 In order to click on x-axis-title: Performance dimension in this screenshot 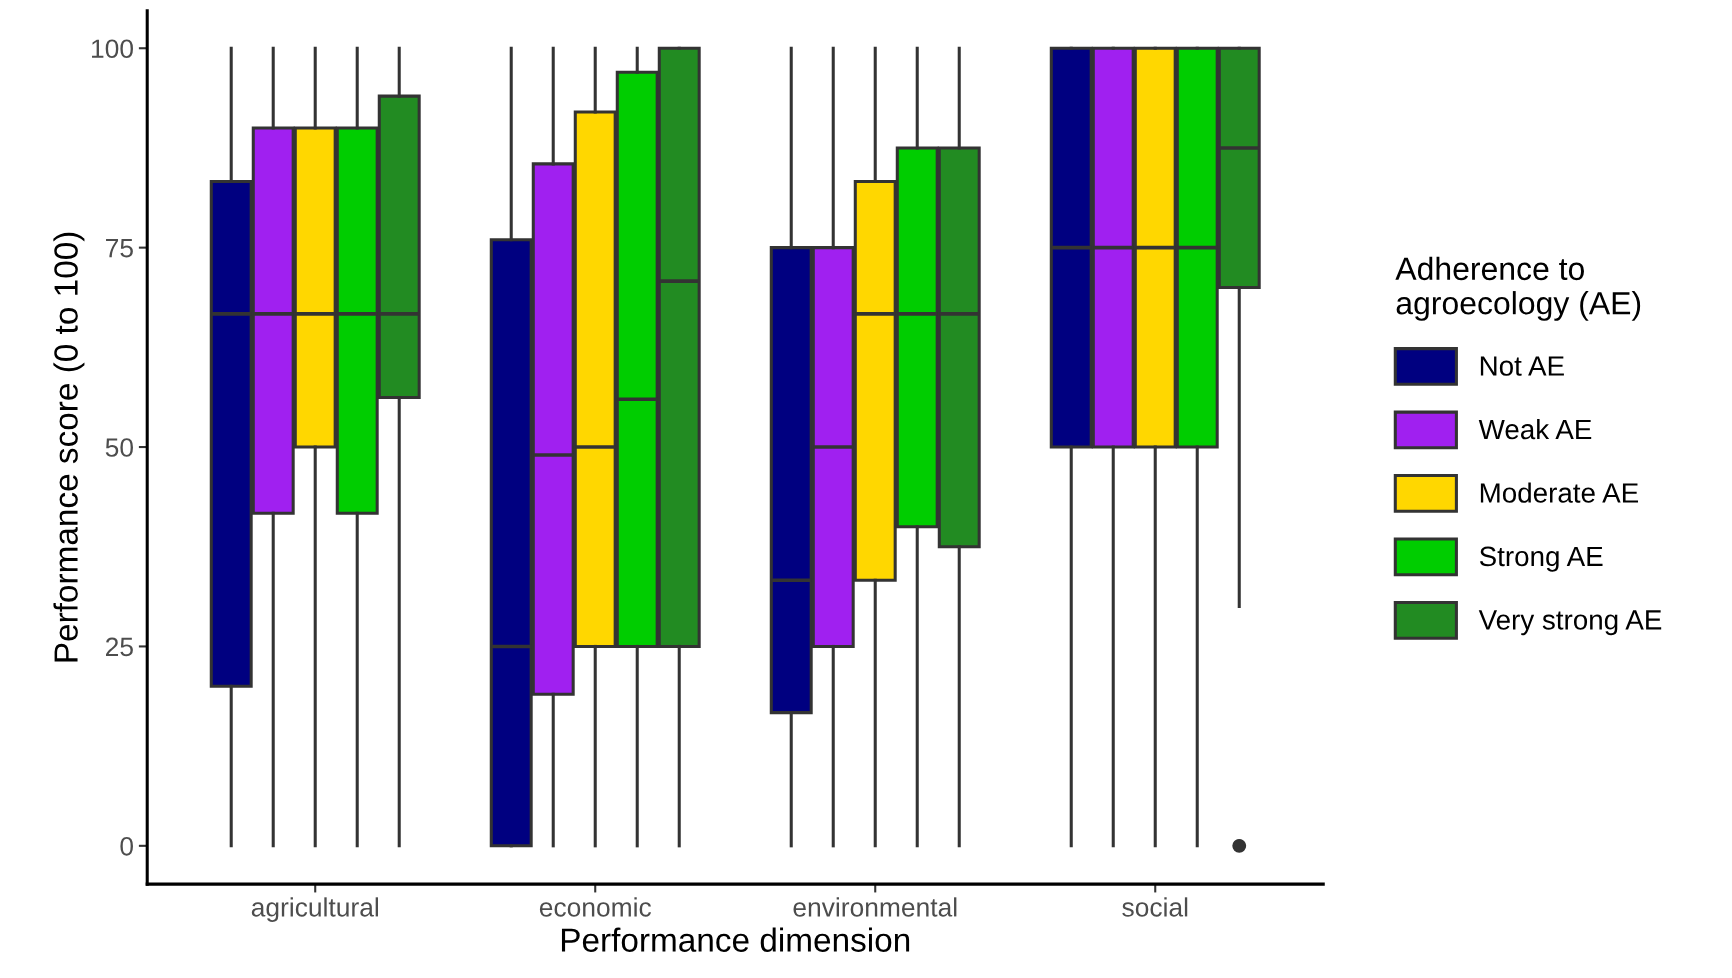, I will do `click(735, 939)`.